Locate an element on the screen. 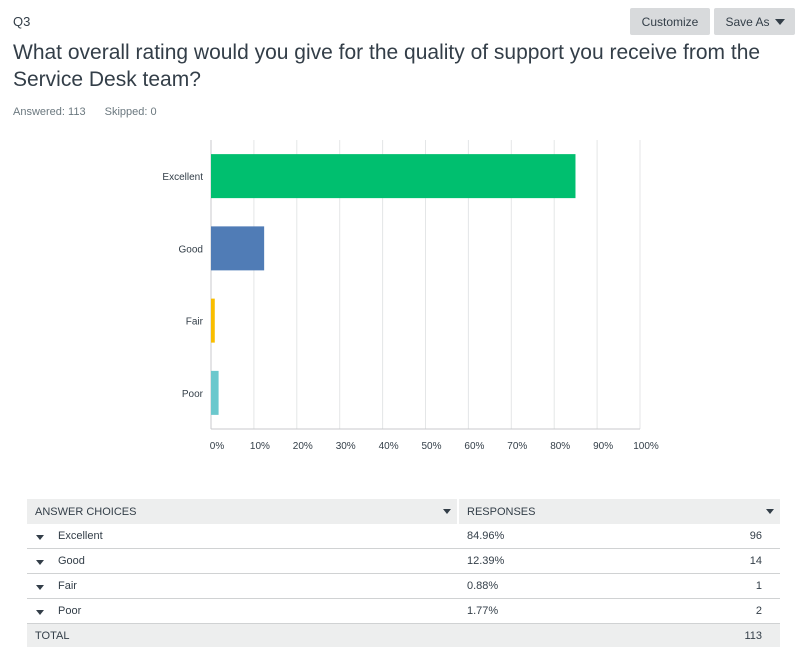 This screenshot has height=659, width=803. bar-excellent is located at coordinates (393, 176).